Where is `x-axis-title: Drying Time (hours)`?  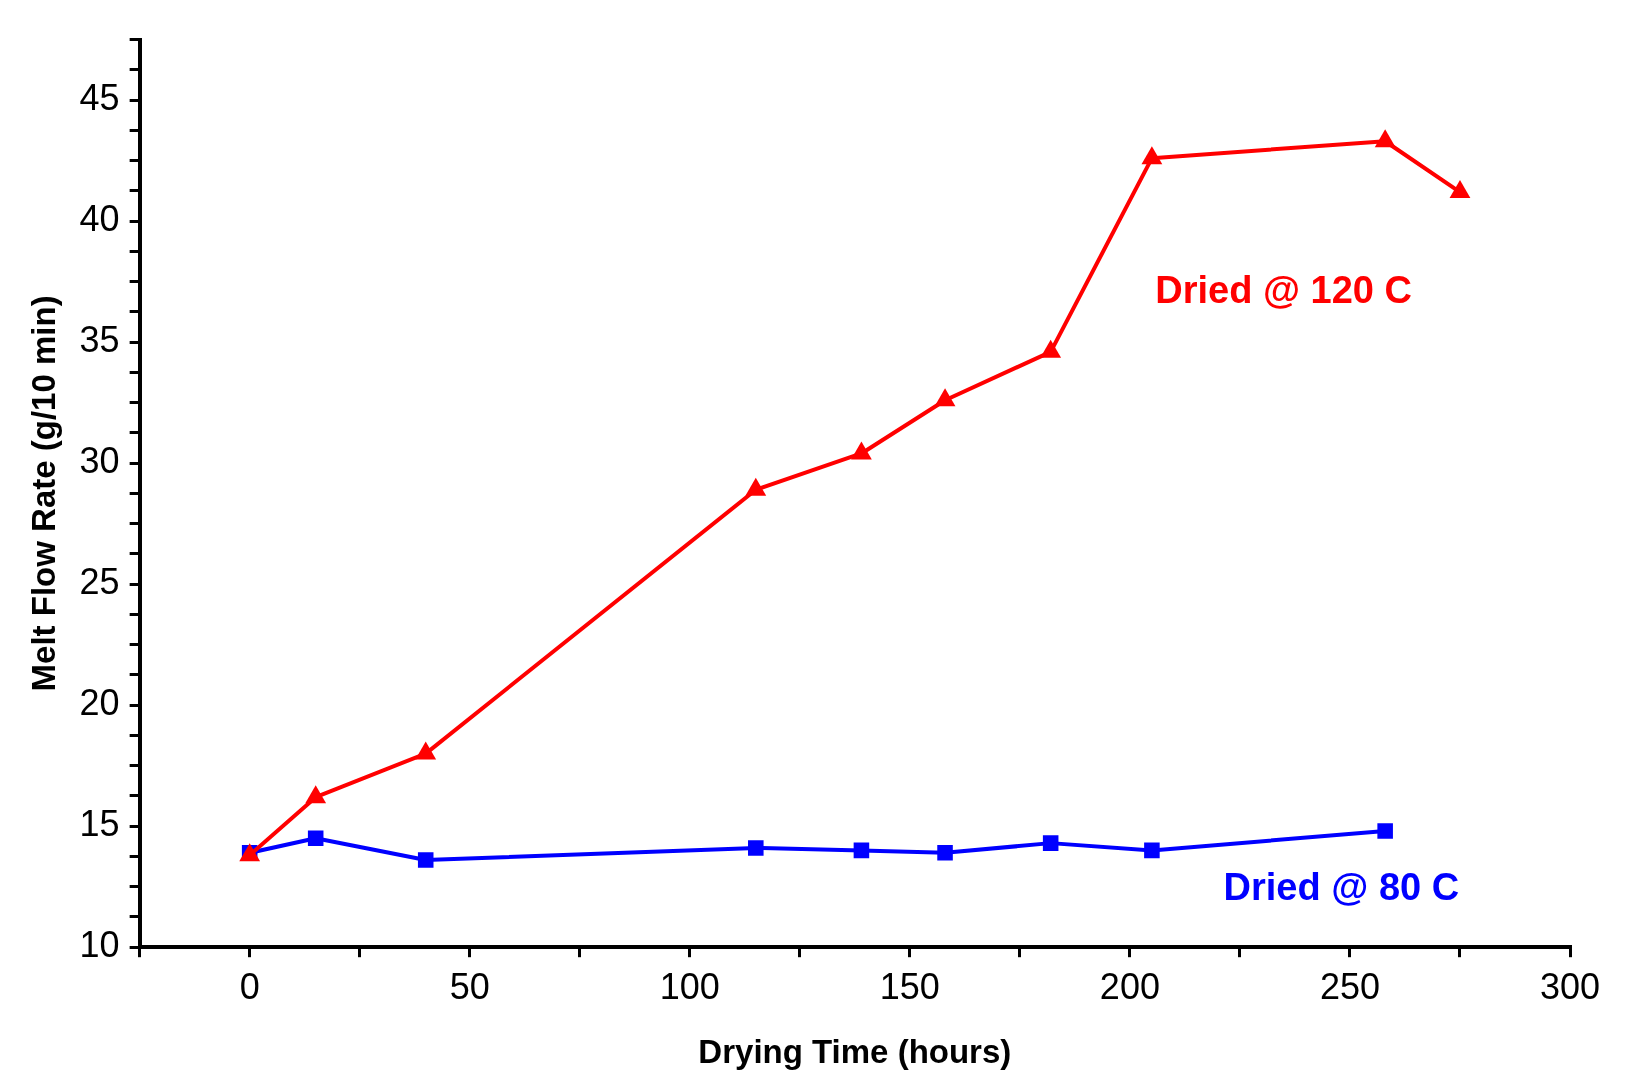 x-axis-title: Drying Time (hours) is located at coordinates (855, 1052).